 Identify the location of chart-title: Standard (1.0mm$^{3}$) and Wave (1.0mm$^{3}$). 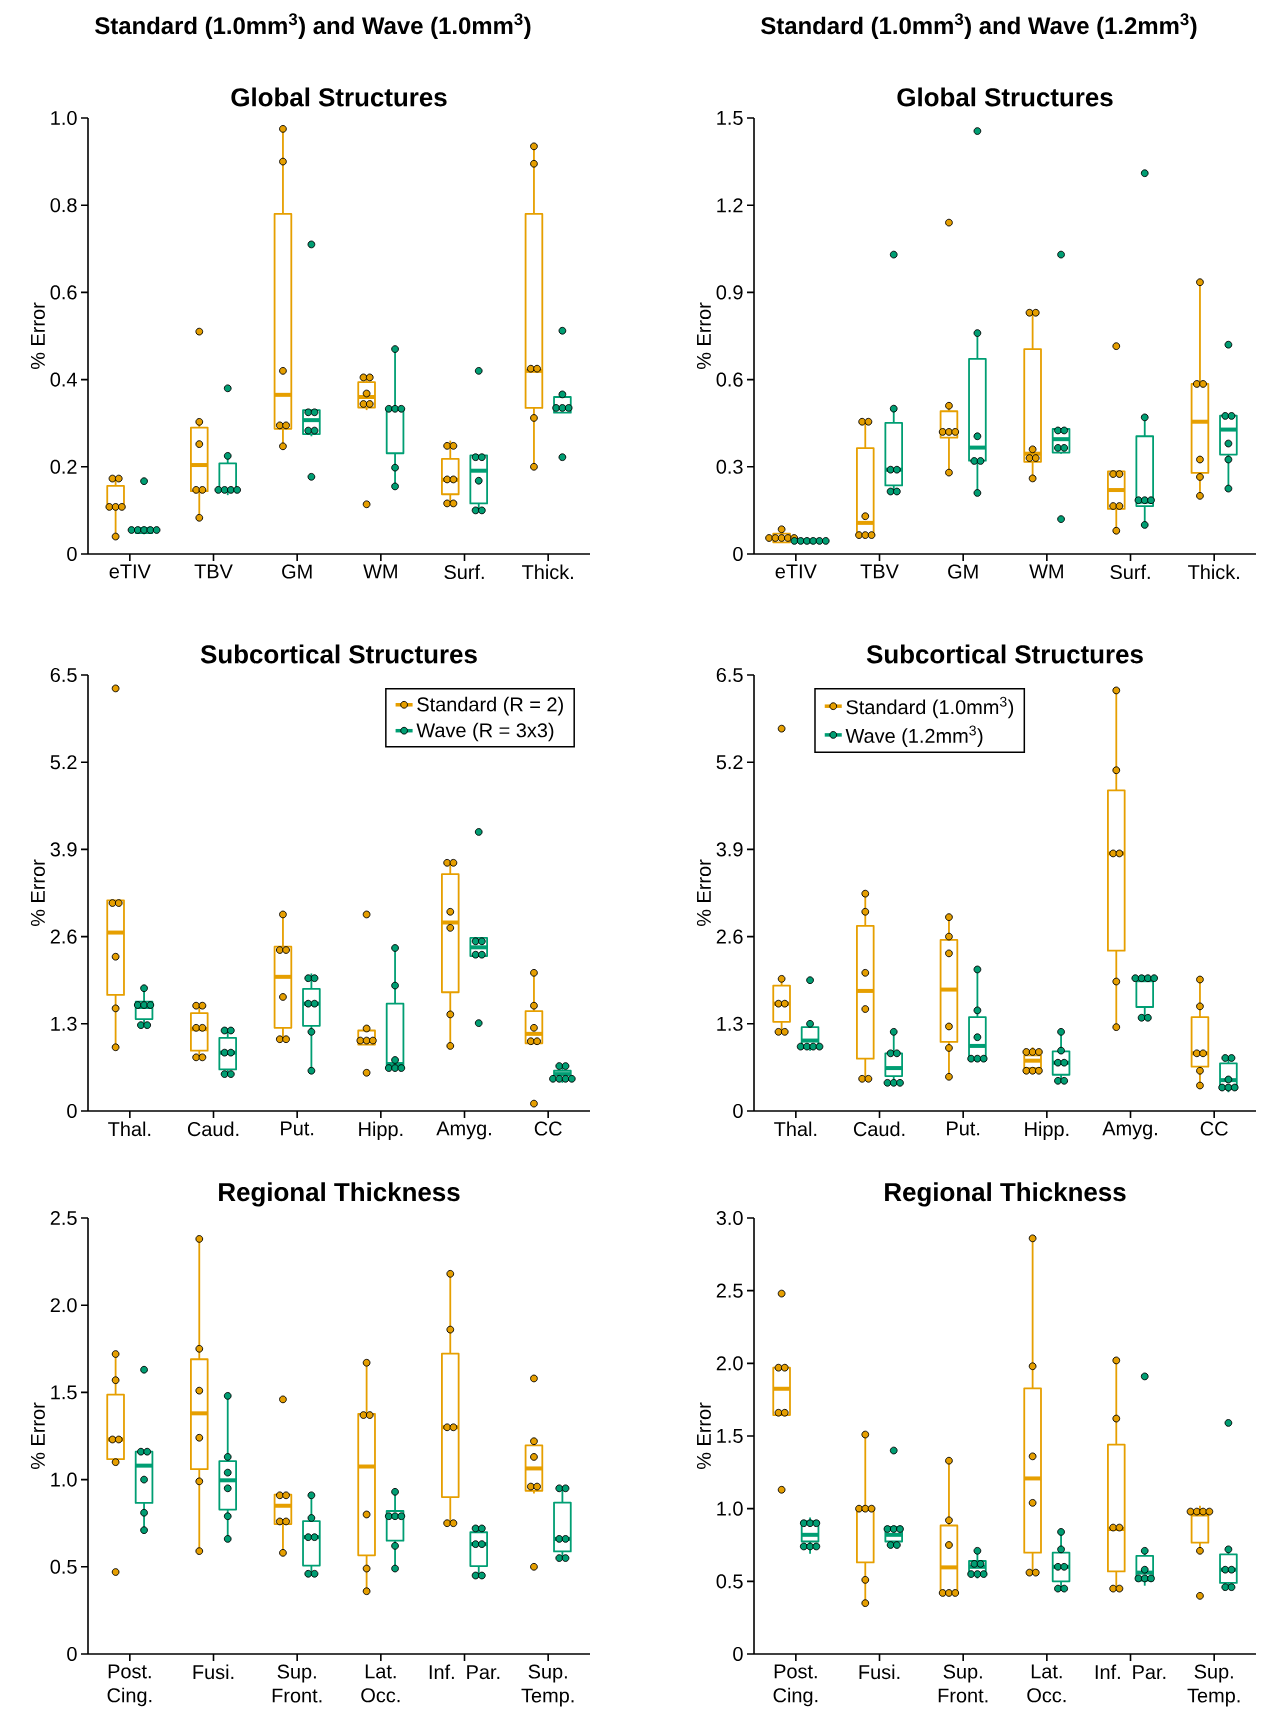
(313, 26).